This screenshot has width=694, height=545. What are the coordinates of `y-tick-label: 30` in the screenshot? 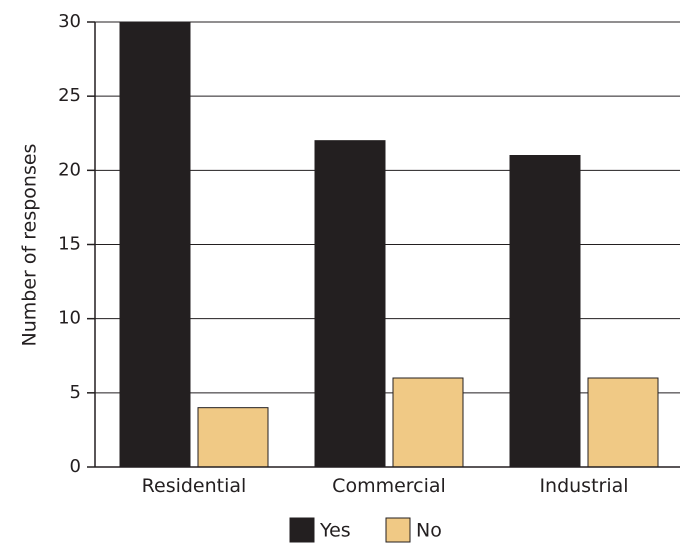 It's located at (69, 21).